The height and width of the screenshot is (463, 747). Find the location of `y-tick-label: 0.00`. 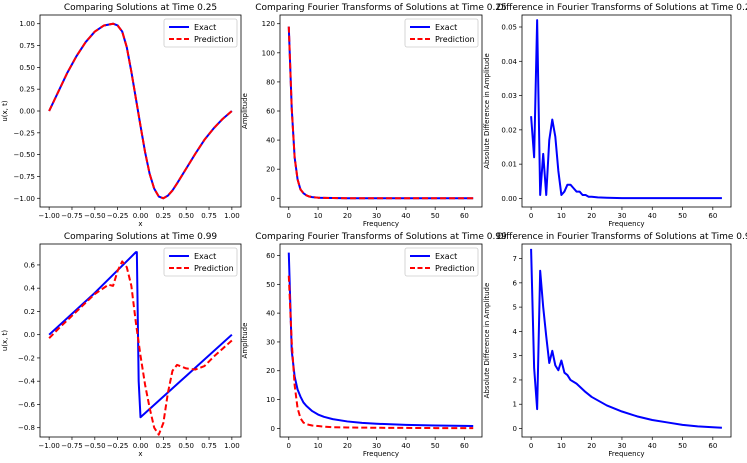

y-tick-label: 0.00 is located at coordinates (27, 112).